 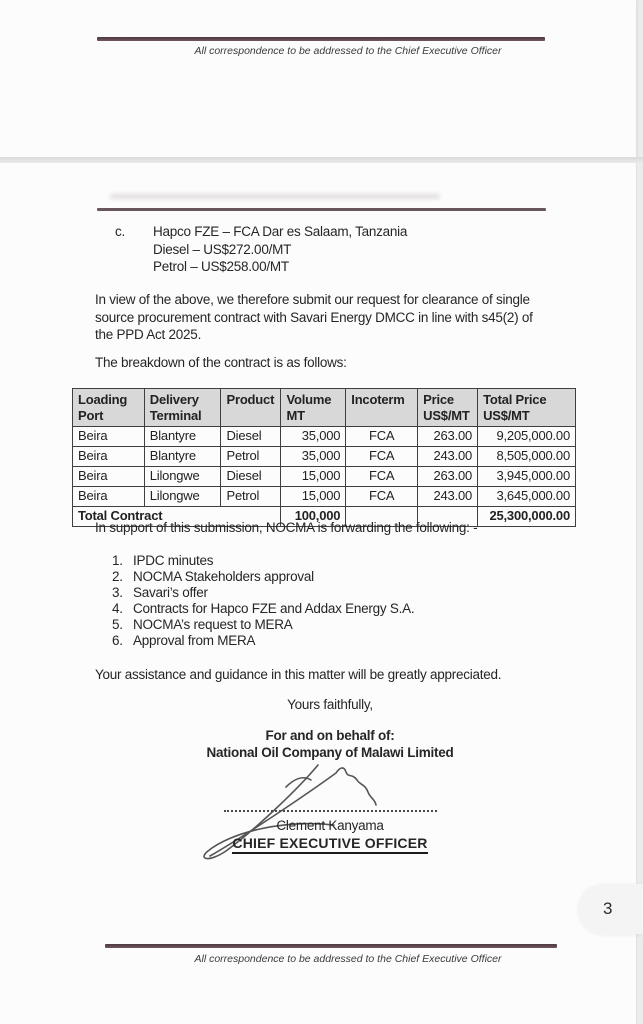 I want to click on footer-rule, so click(x=331, y=946).